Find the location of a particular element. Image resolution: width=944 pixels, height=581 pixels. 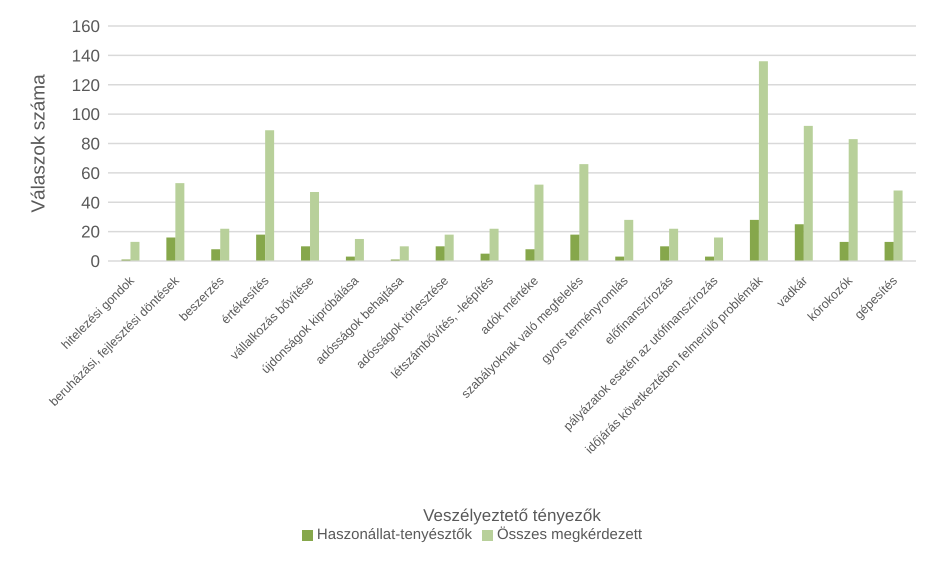

y-axis-title: Válaszok száma is located at coordinates (39, 143).